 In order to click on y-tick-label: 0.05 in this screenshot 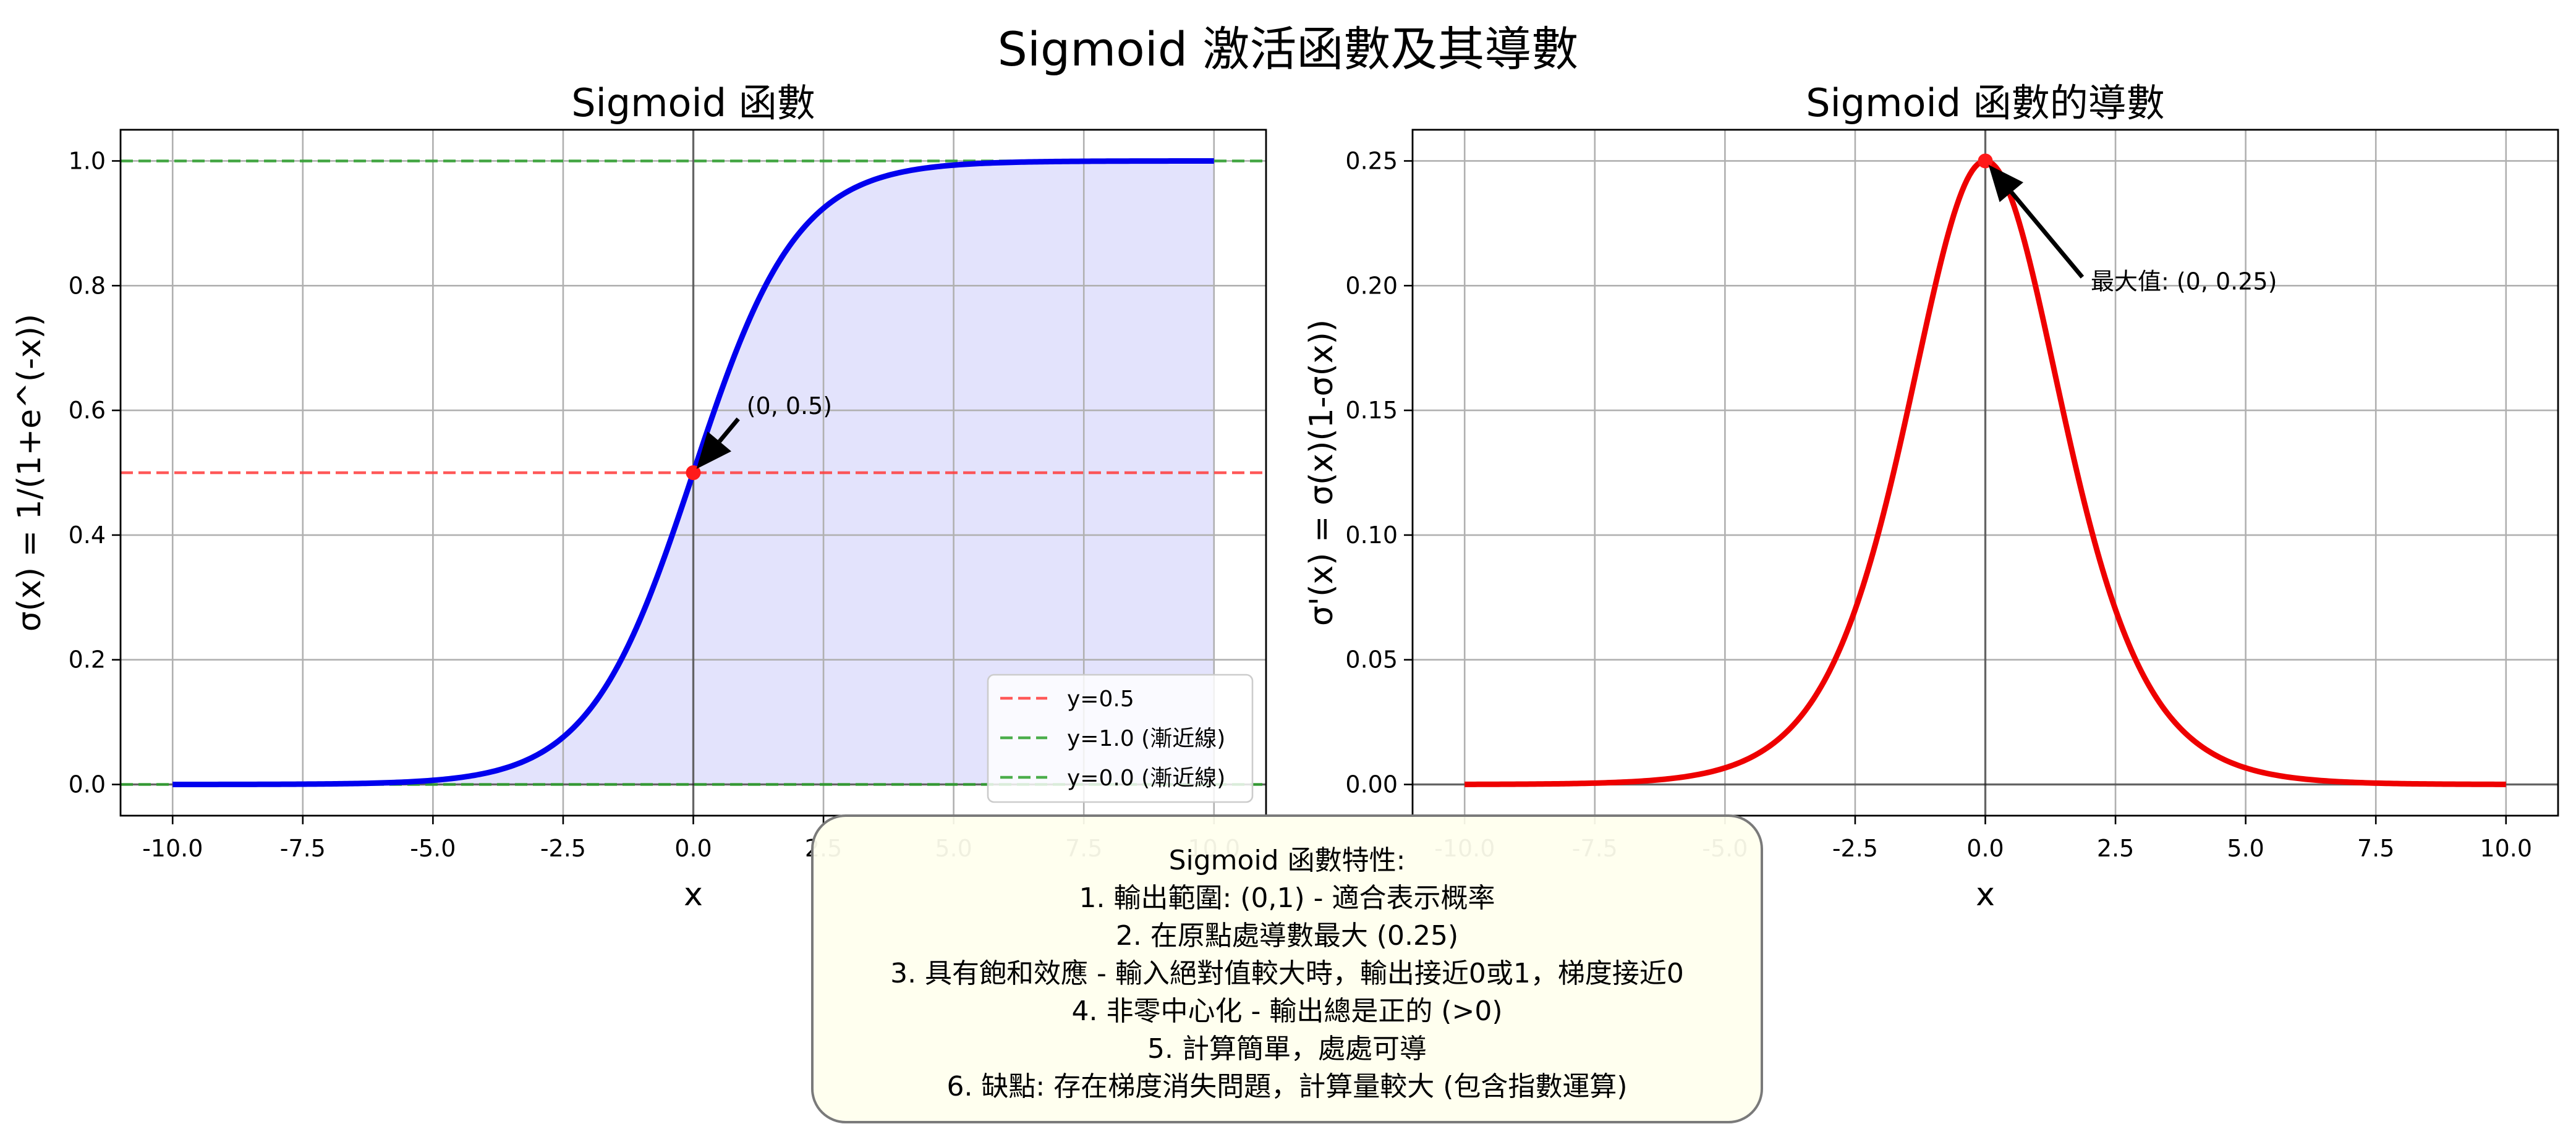, I will do `click(1371, 660)`.